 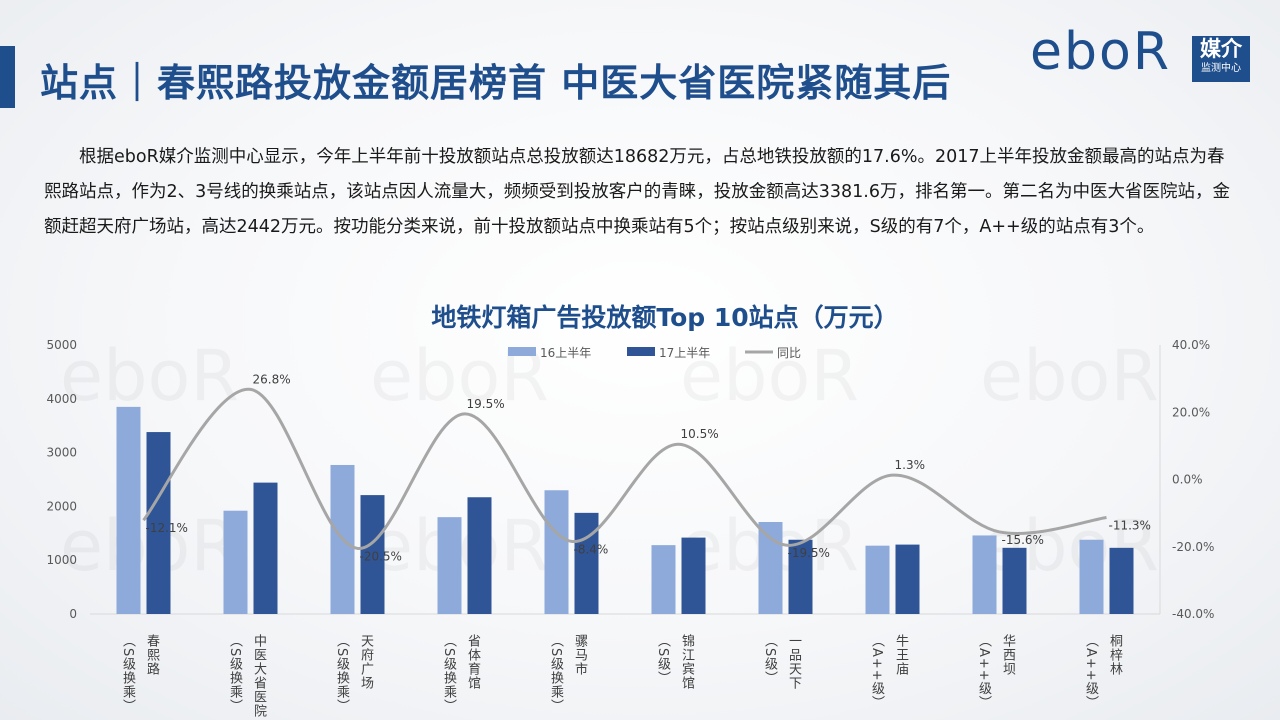 What do you see at coordinates (1023, 540) in the screenshot?
I see `yoy-data-label: -15.6%` at bounding box center [1023, 540].